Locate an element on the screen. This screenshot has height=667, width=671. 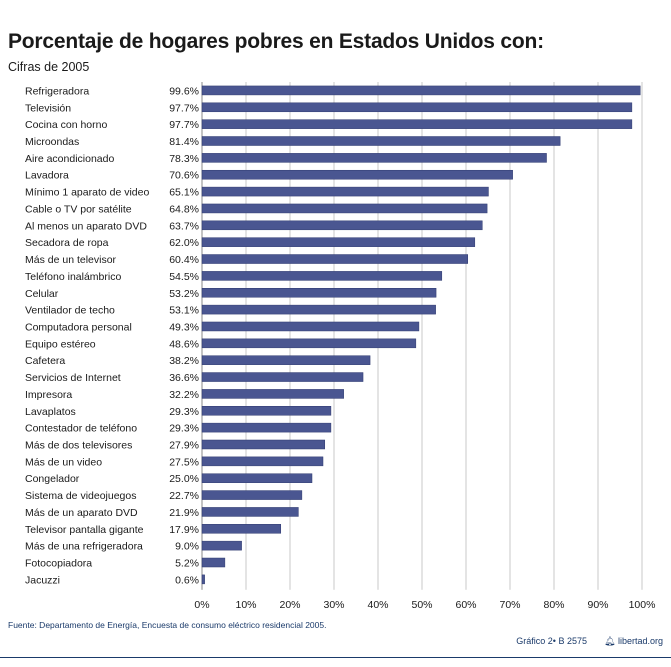
data-label: 48.6% is located at coordinates (184, 344).